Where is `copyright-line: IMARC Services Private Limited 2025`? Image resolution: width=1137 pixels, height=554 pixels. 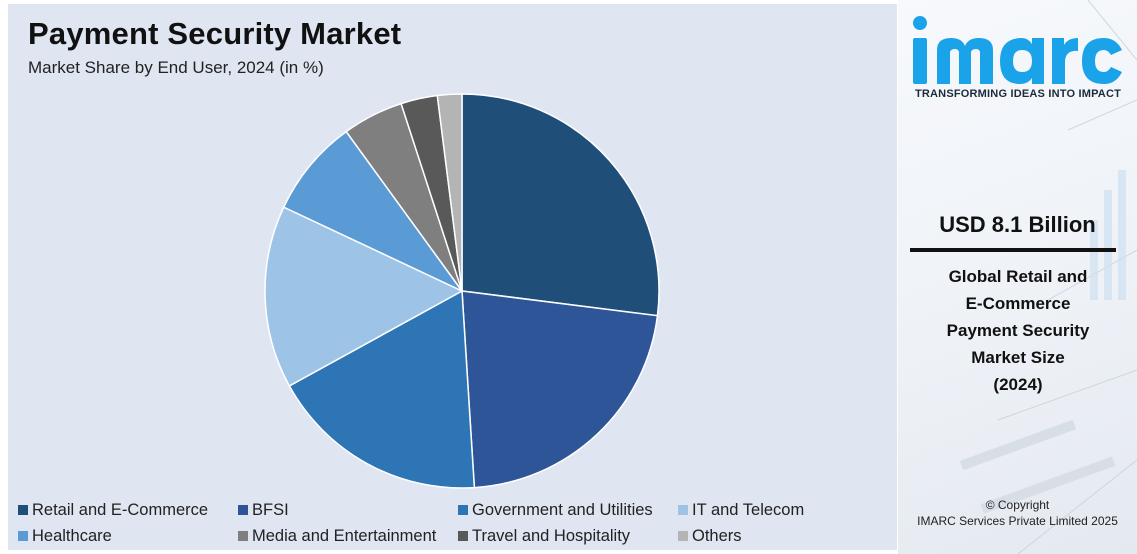 copyright-line: IMARC Services Private Limited 2025 is located at coordinates (1017, 521).